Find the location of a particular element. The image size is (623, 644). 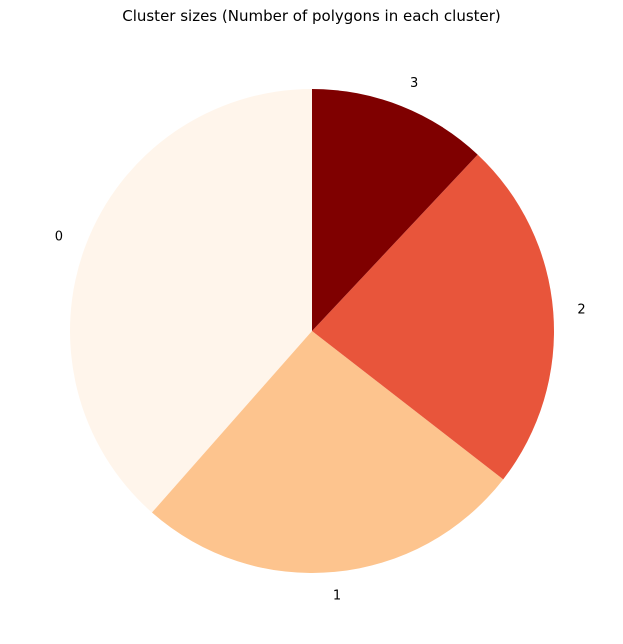

pie-label-2: 2 is located at coordinates (581, 310).